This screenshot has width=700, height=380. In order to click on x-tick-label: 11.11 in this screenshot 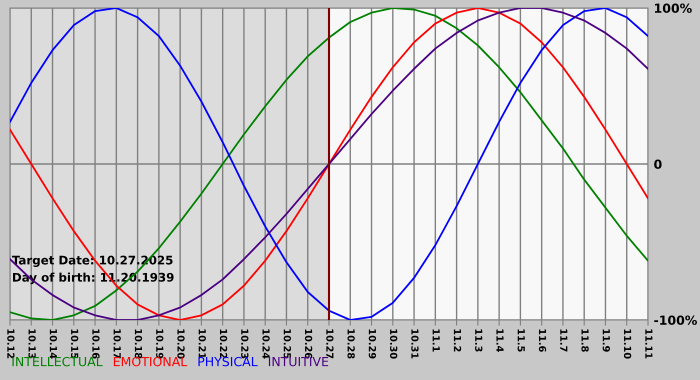, I will do `click(648, 343)`.